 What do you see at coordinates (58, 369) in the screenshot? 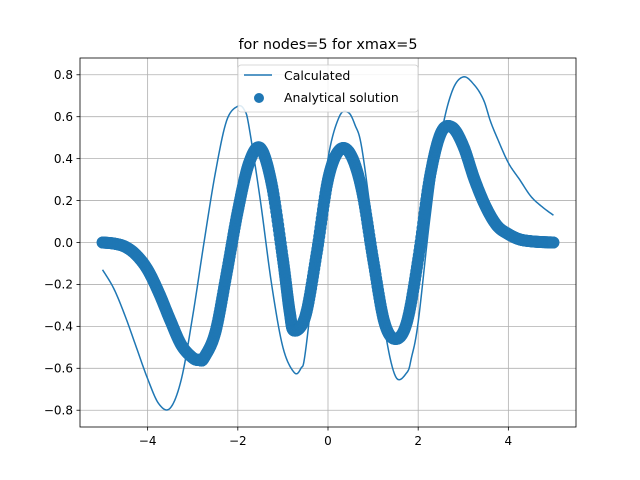
I see `y-tick-label: −0.6` at bounding box center [58, 369].